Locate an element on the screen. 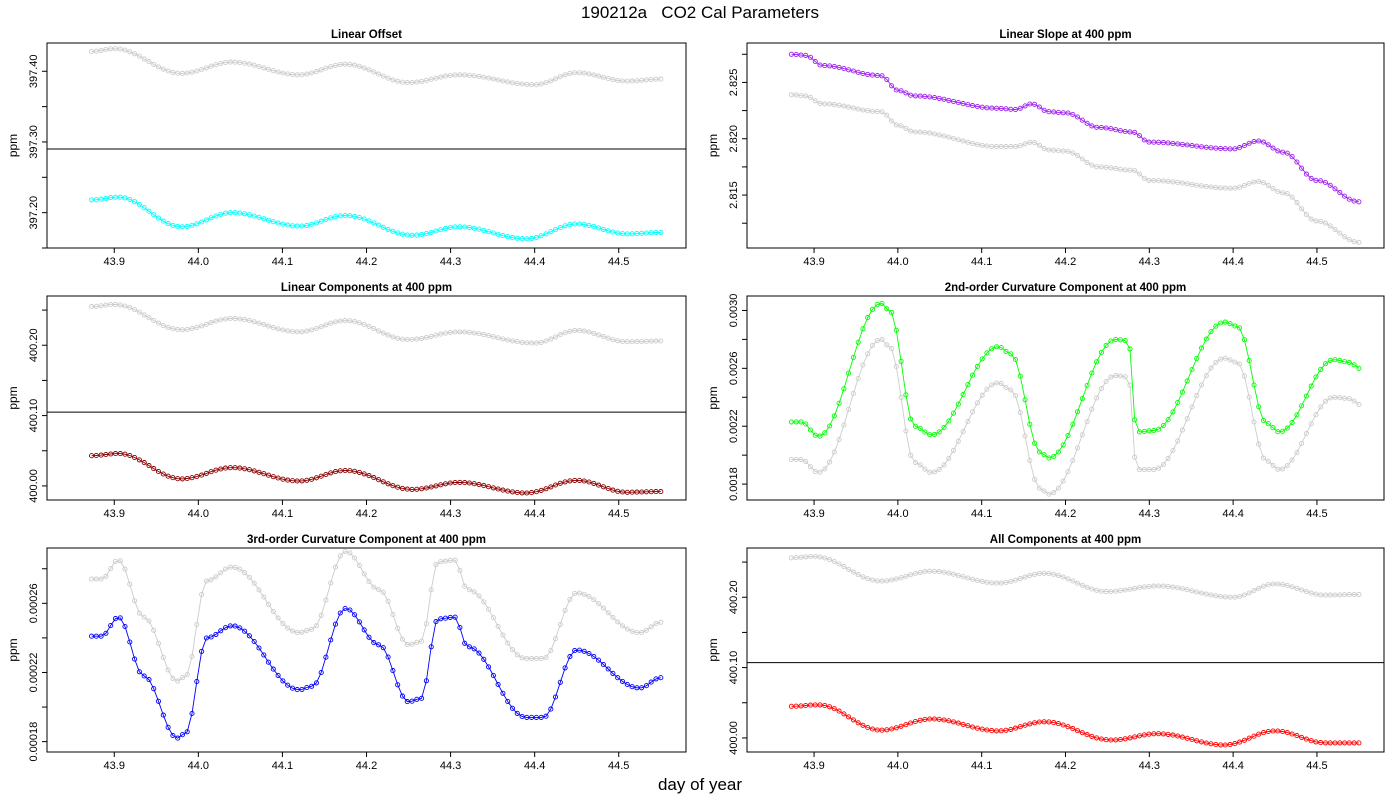 The height and width of the screenshot is (800, 1400). chart-3-xtick-label-2: 44.1 is located at coordinates (981, 514).